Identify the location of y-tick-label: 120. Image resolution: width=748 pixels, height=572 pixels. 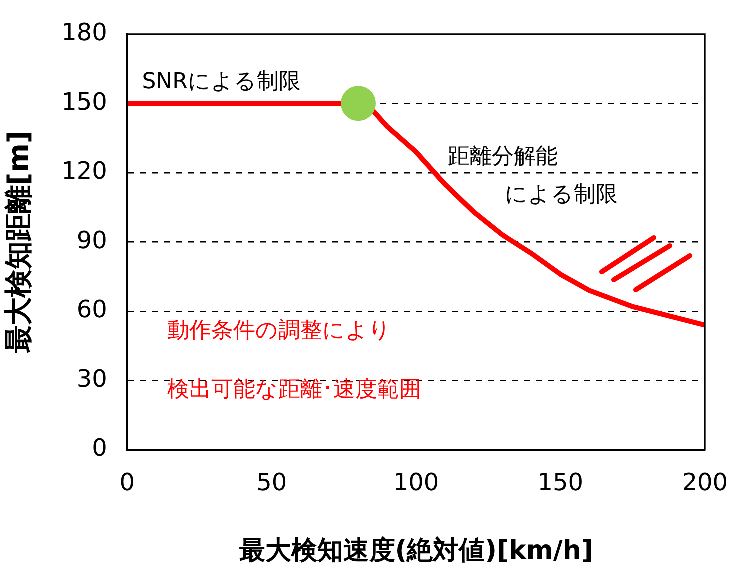
(85, 171).